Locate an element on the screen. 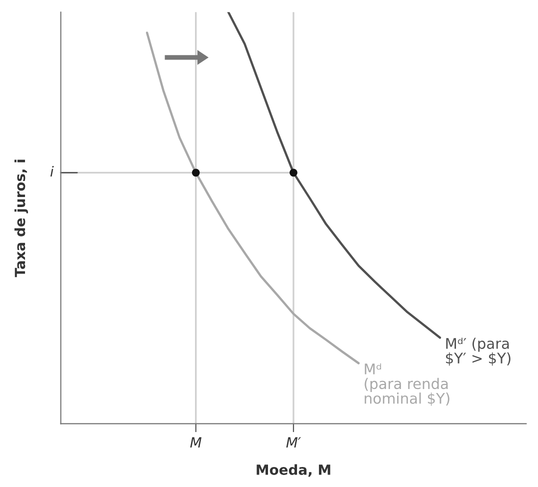 The height and width of the screenshot is (487, 538). x-tick-label: M is located at coordinates (196, 442).